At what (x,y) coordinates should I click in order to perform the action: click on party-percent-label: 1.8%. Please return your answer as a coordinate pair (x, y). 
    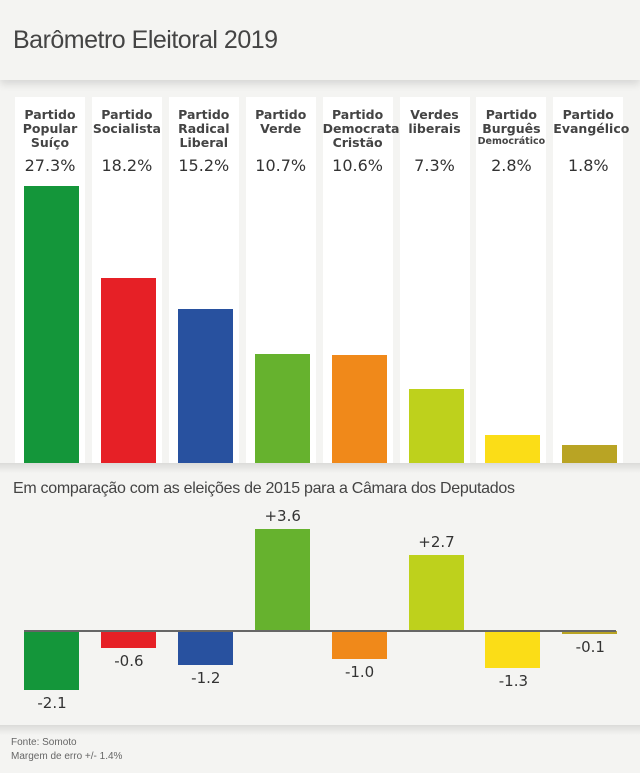
    Looking at the image, I should click on (588, 165).